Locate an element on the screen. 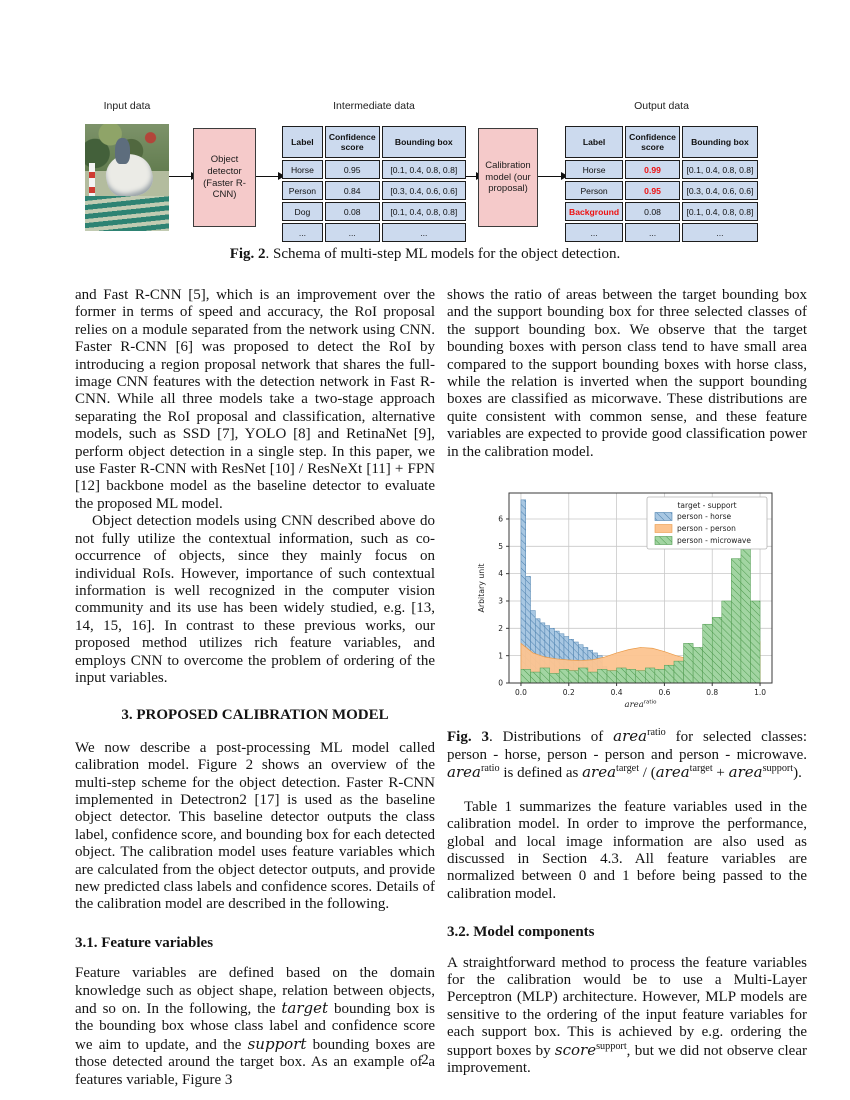 The width and height of the screenshot is (850, 1100). svg-text: 0.8 is located at coordinates (712, 692).